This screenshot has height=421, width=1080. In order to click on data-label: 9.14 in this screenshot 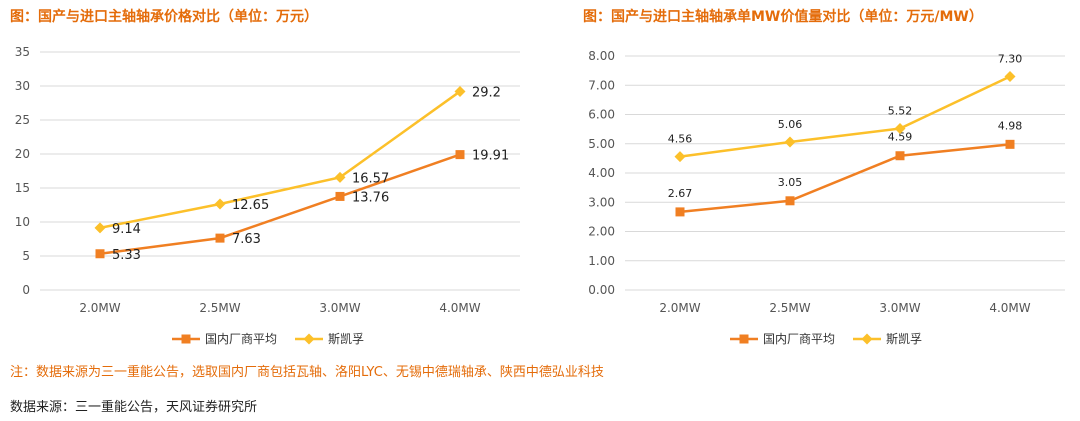, I will do `click(126, 229)`.